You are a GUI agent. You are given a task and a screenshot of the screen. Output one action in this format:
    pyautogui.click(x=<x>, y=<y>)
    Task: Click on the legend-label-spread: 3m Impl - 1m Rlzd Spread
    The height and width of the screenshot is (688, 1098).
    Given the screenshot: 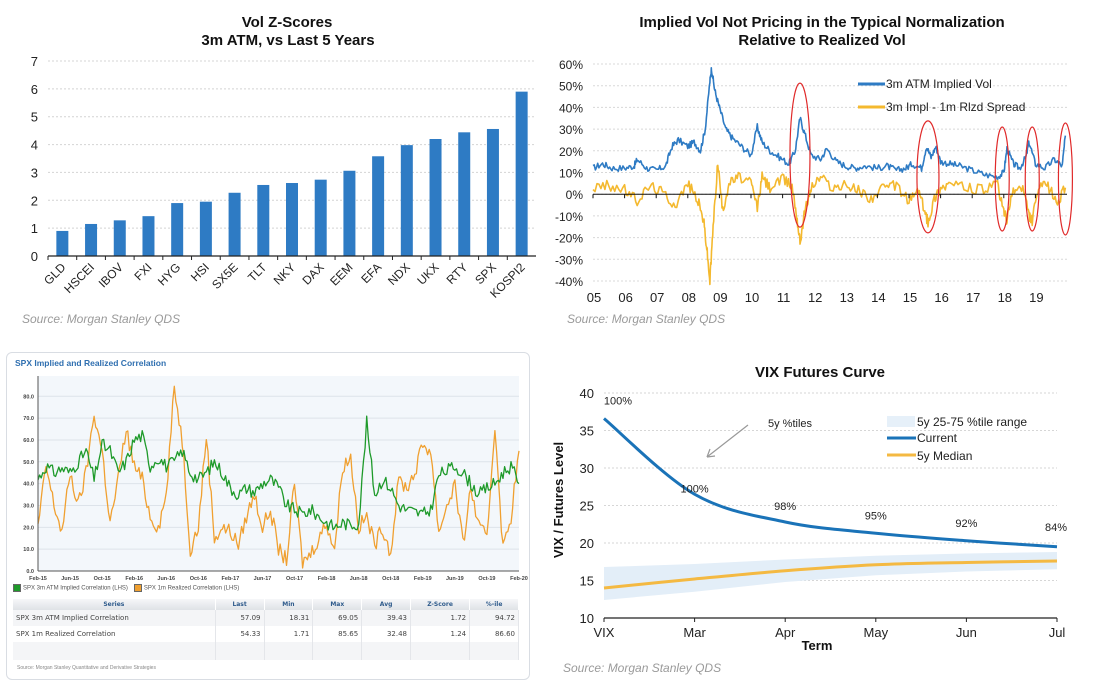 What is the action you would take?
    pyautogui.click(x=955, y=107)
    